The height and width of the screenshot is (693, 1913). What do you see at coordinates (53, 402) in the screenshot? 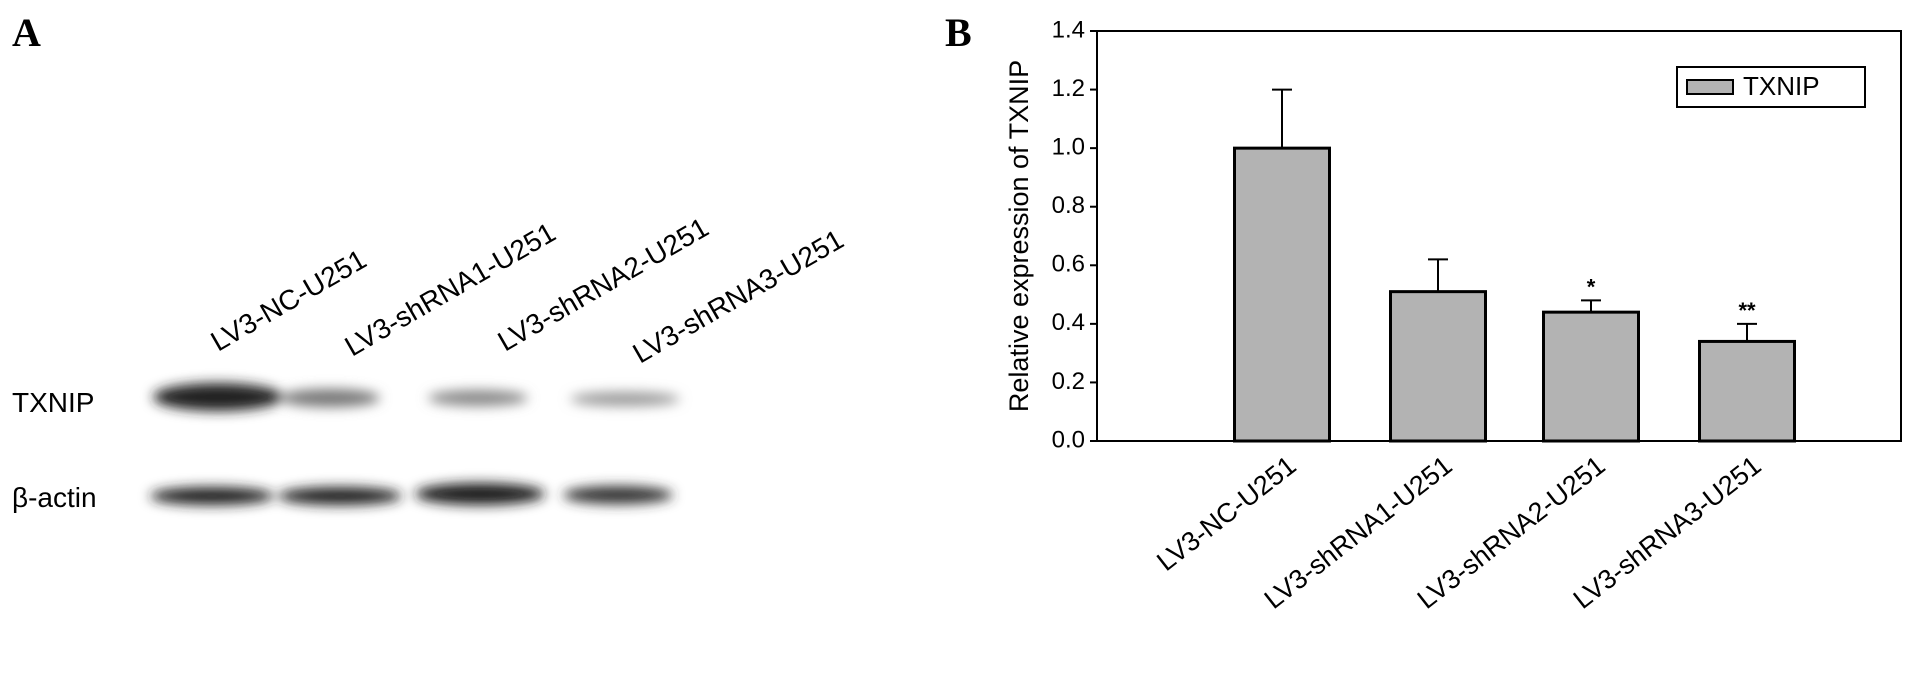
I see `row-label: TXNIP` at bounding box center [53, 402].